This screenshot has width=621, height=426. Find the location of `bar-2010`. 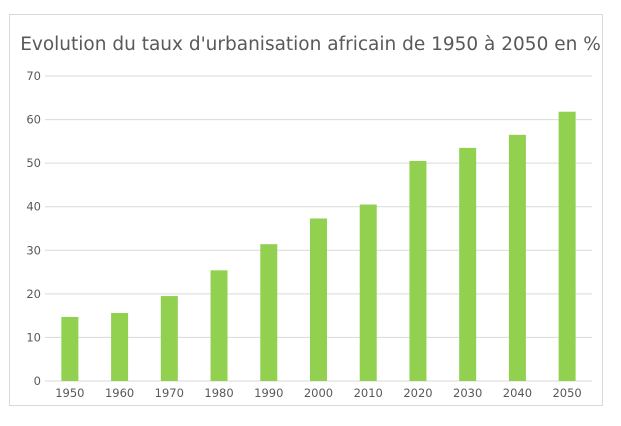

bar-2010 is located at coordinates (368, 292).